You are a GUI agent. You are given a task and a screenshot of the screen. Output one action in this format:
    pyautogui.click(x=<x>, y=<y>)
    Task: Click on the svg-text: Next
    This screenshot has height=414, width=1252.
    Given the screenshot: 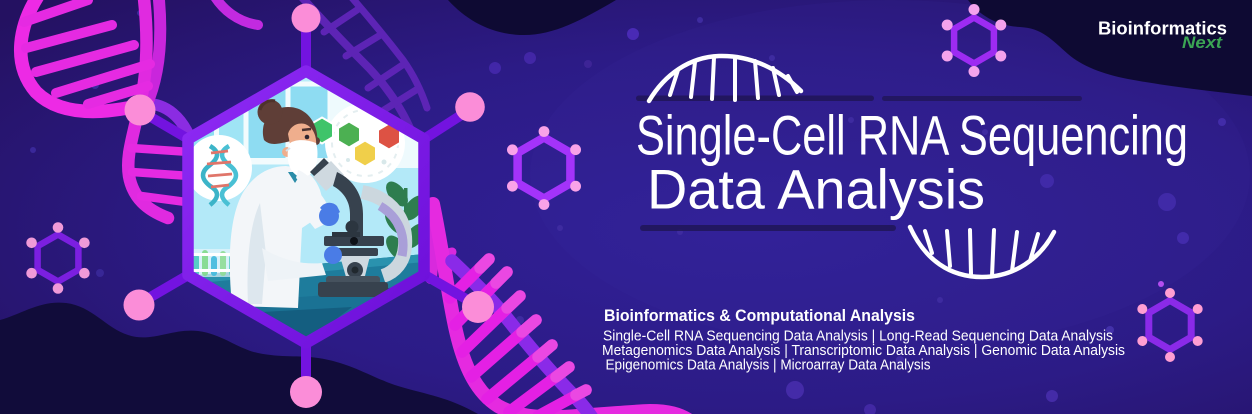 What is the action you would take?
    pyautogui.click(x=1203, y=43)
    